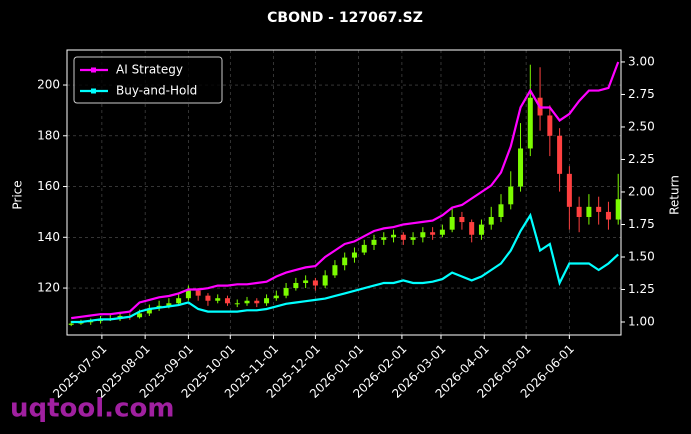 The width and height of the screenshot is (691, 434). Describe the element at coordinates (48, 237) in the screenshot. I see `y-tick-label: 140` at that location.